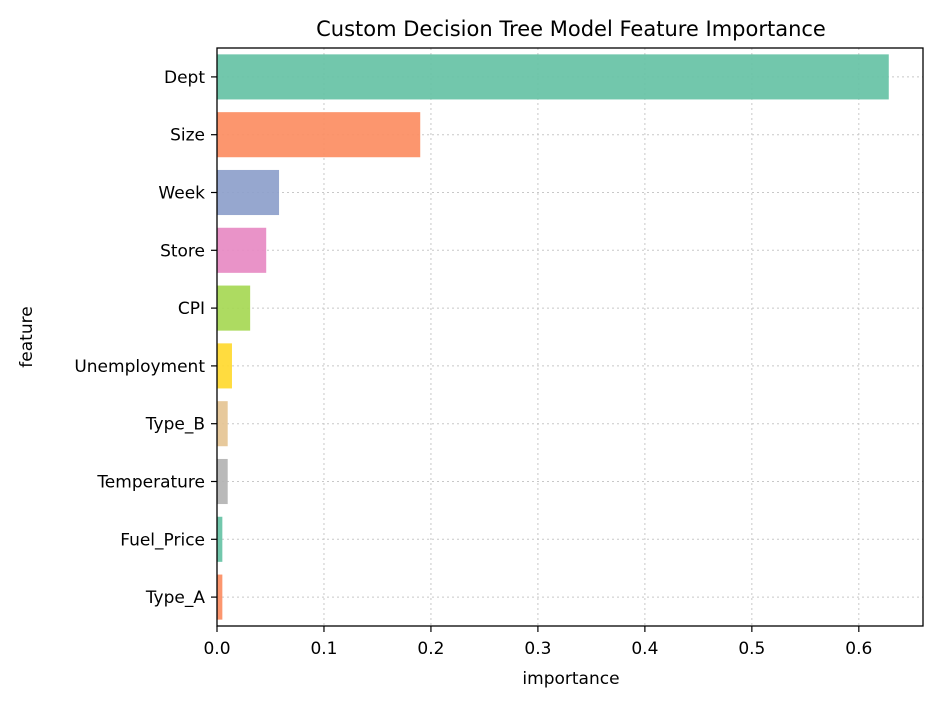 The width and height of the screenshot is (936, 702). What do you see at coordinates (751, 649) in the screenshot?
I see `x-tick-label: 0.5` at bounding box center [751, 649].